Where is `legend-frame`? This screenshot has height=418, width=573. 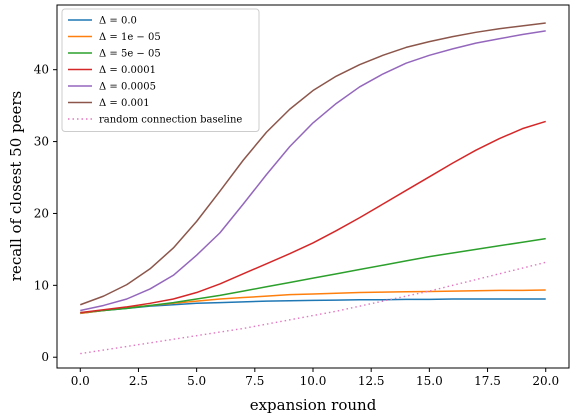 legend-frame is located at coordinates (160, 70).